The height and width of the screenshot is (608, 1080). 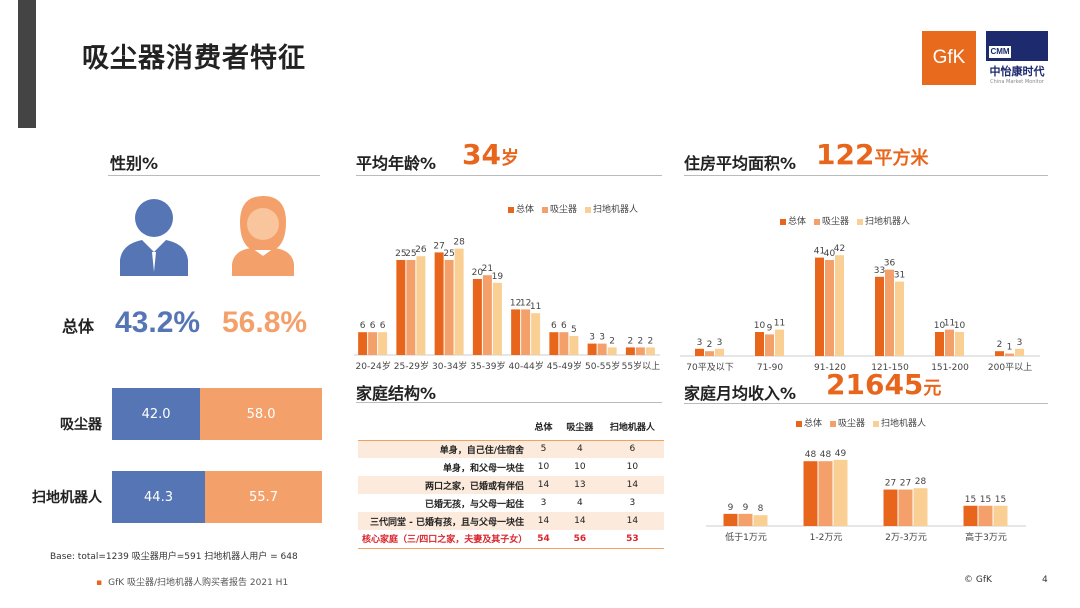 What do you see at coordinates (890, 264) in the screenshot?
I see `data-label: 36` at bounding box center [890, 264].